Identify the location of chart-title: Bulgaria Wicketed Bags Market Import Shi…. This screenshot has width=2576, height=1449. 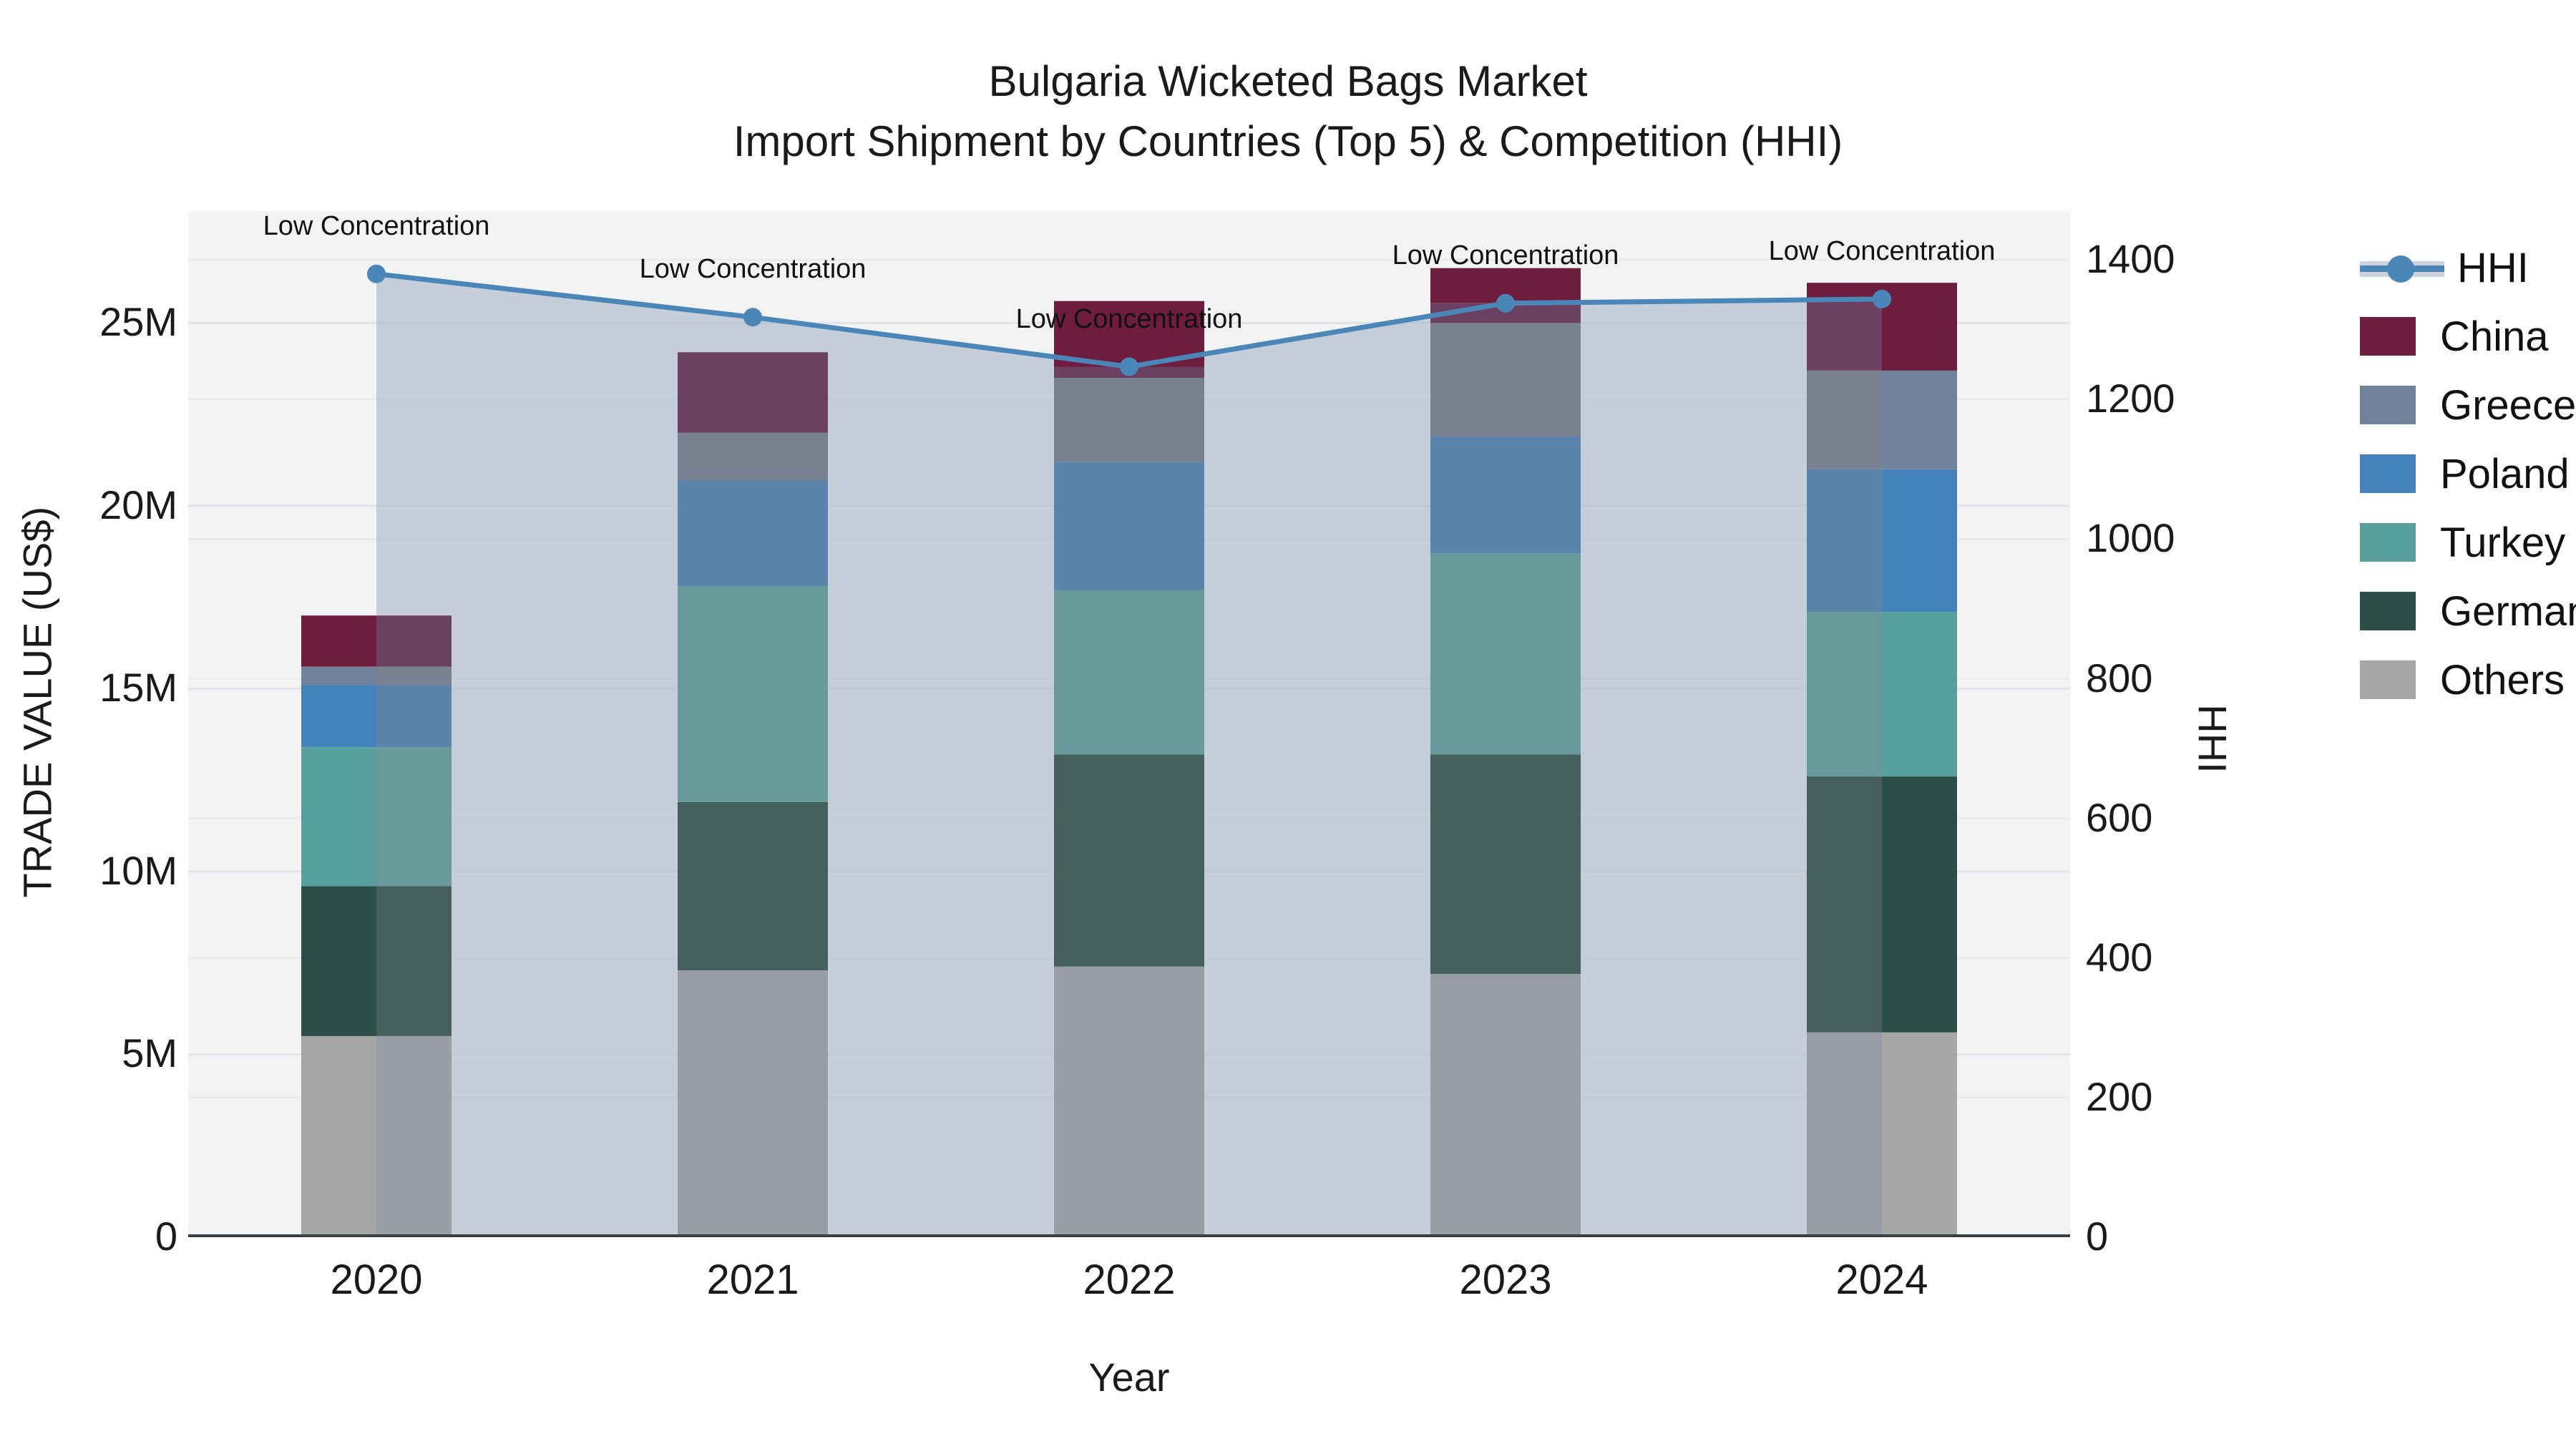
(1288, 112).